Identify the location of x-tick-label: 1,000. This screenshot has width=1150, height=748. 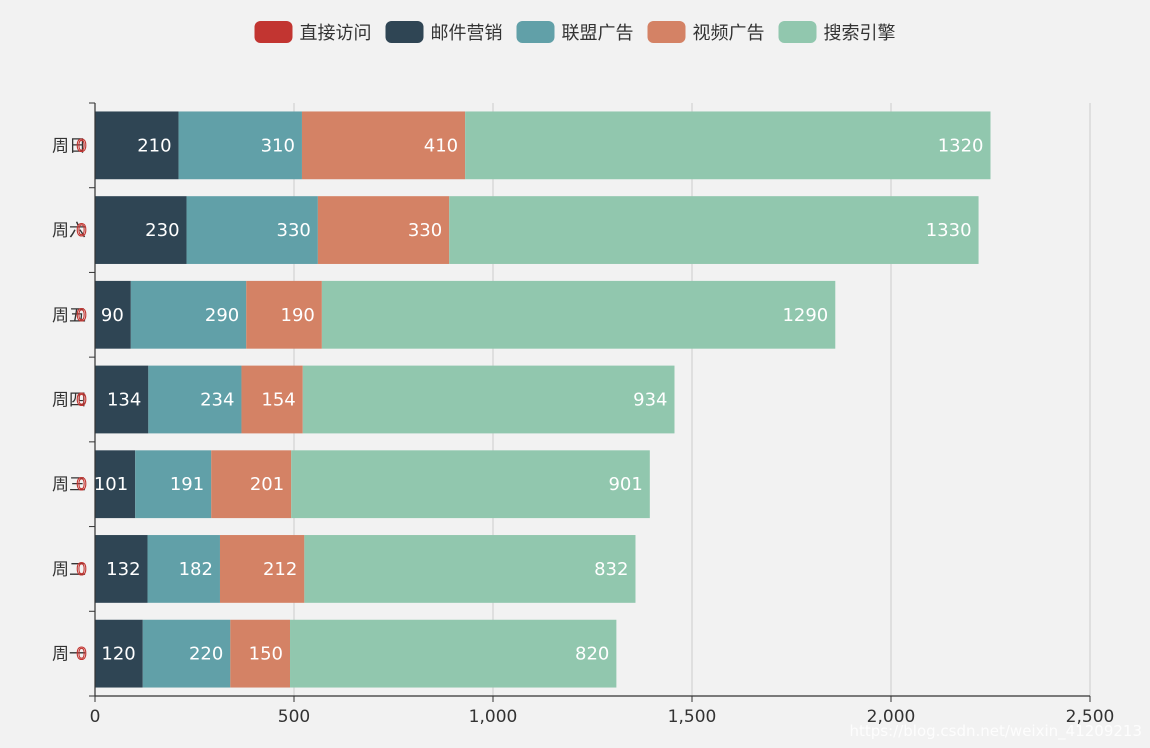
(493, 717).